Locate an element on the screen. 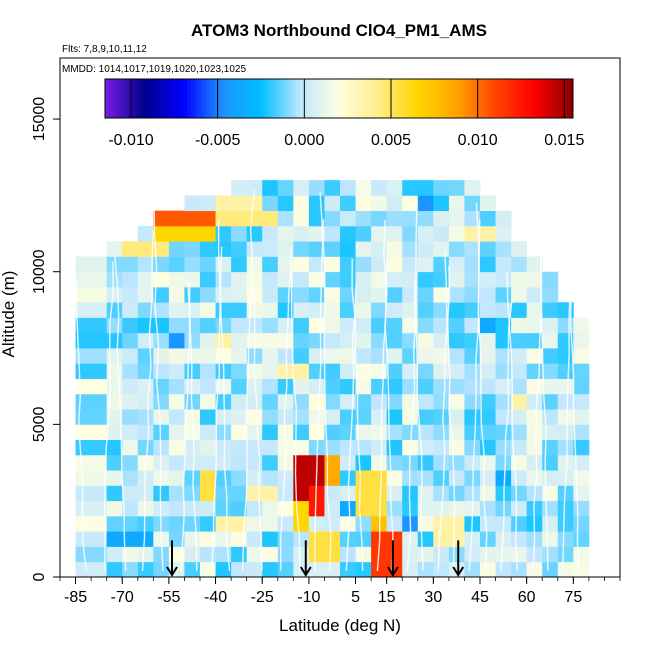 Image resolution: width=650 pixels, height=650 pixels. y-axis-label: Altitude (m) is located at coordinates (9, 314).